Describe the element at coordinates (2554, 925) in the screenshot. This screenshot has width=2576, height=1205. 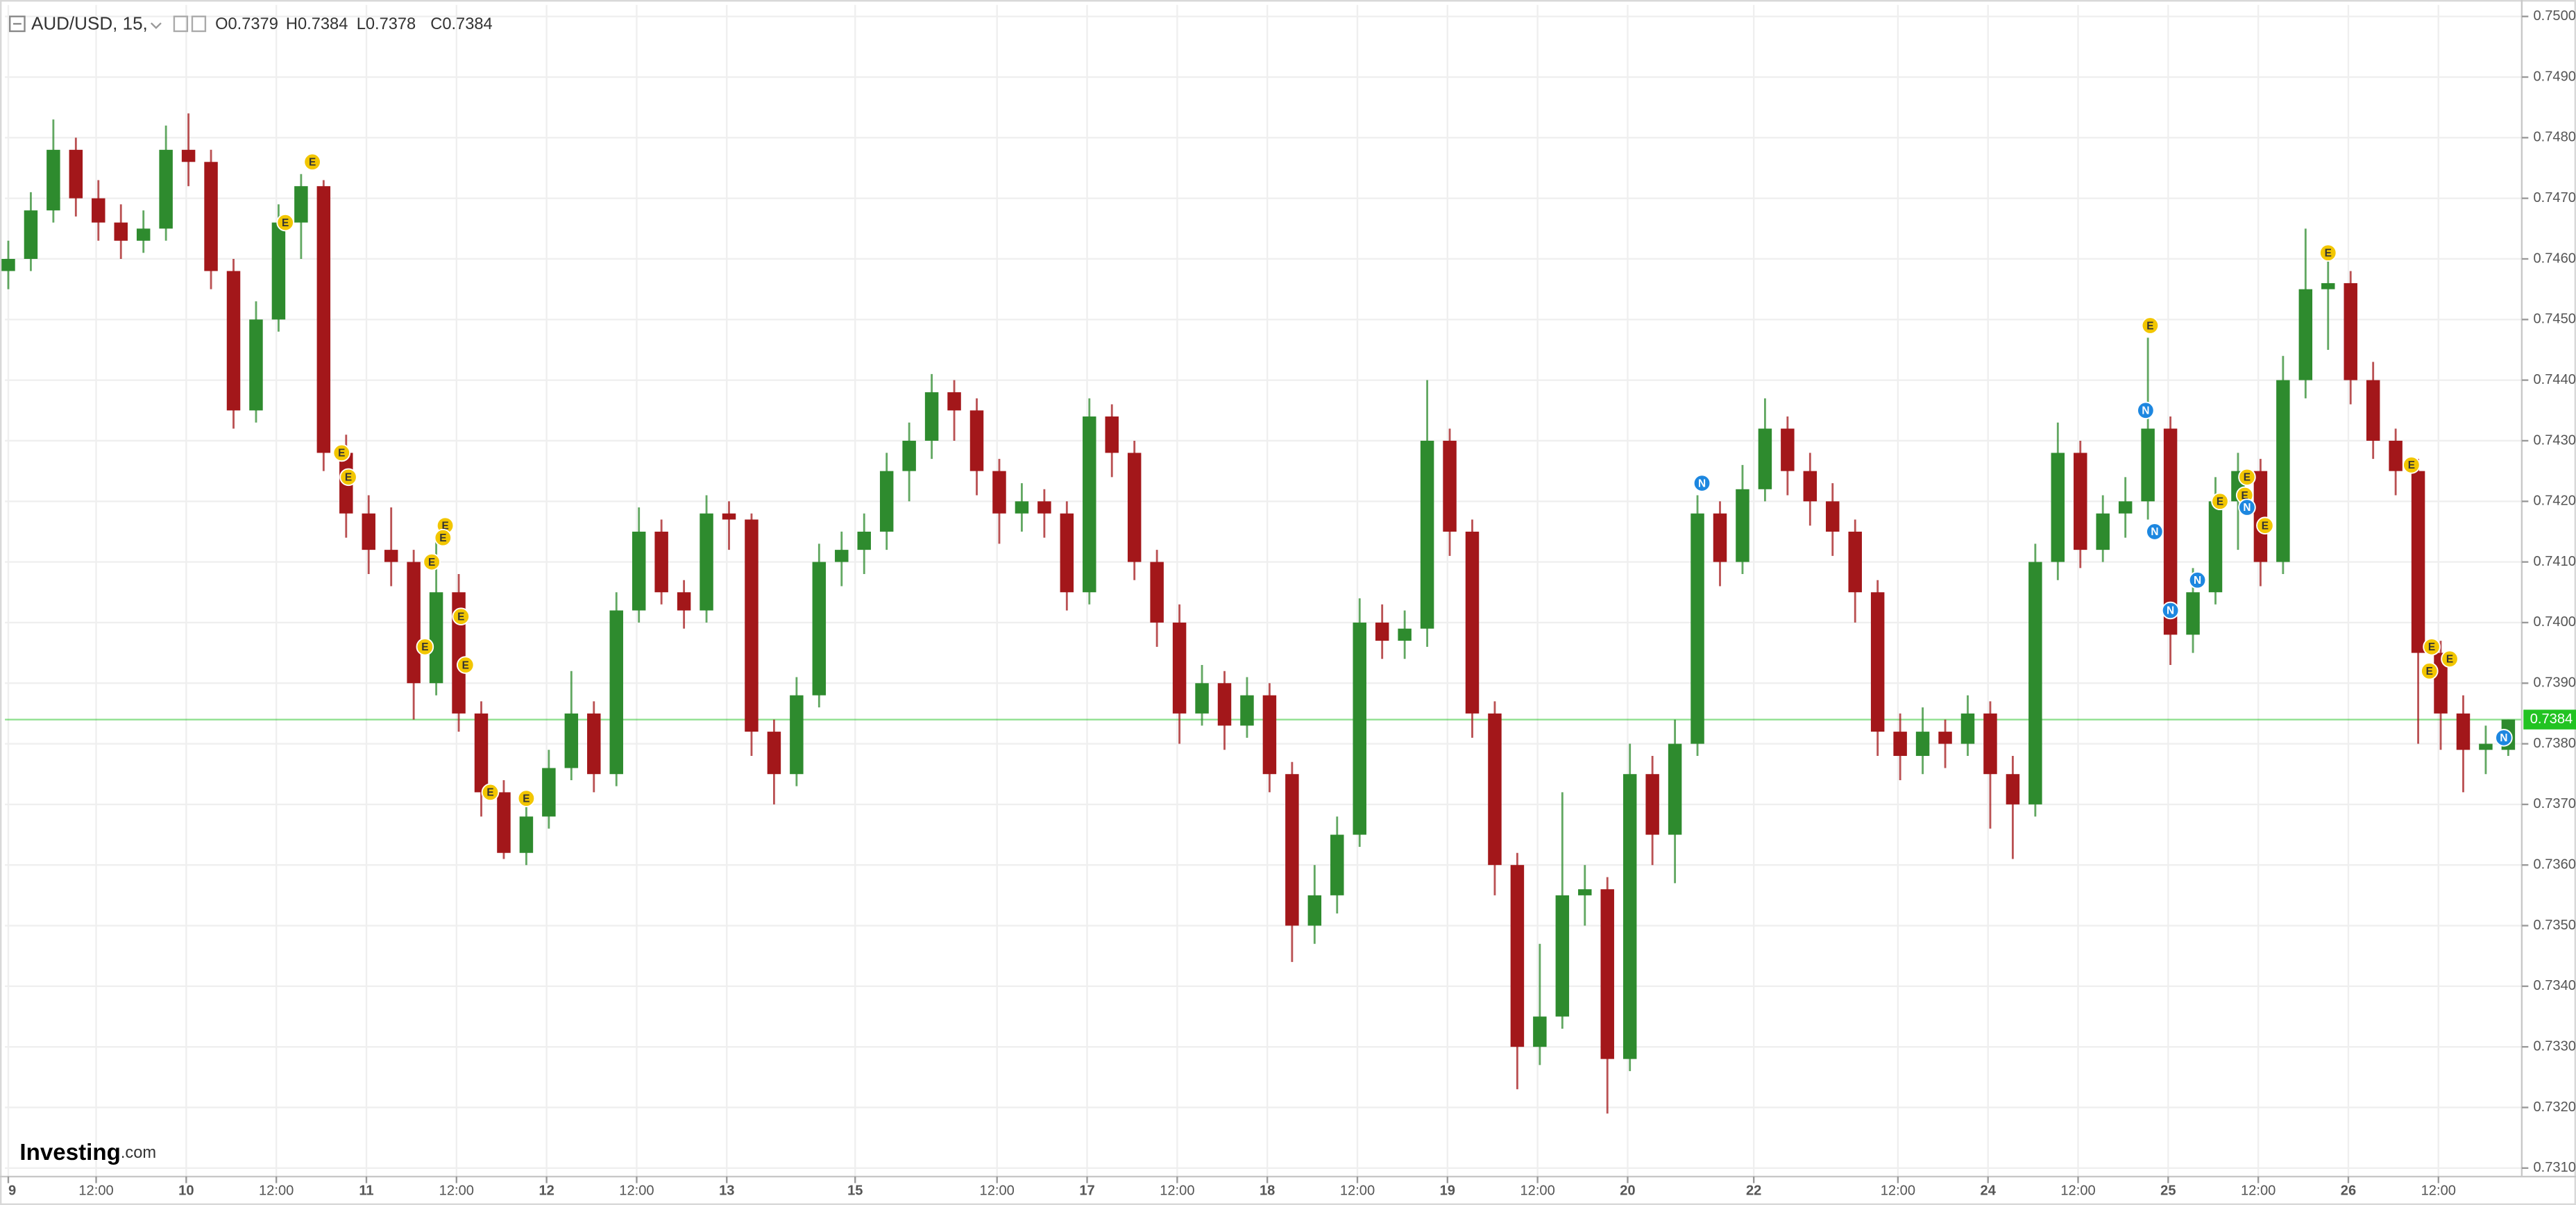
I see `y-tick-label: 0.7350` at that location.